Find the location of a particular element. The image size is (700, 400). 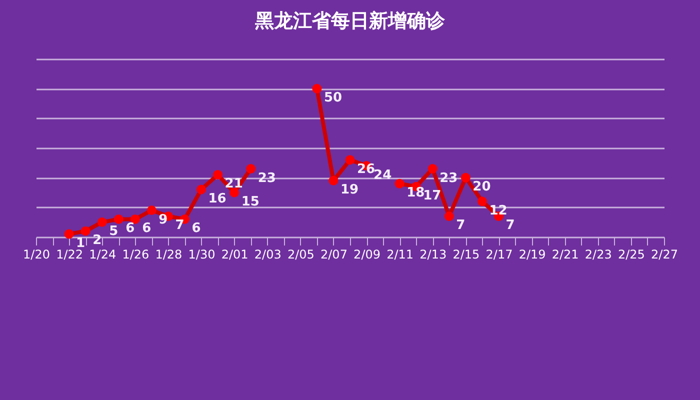

x-tick-label: 1/28 is located at coordinates (168, 255).